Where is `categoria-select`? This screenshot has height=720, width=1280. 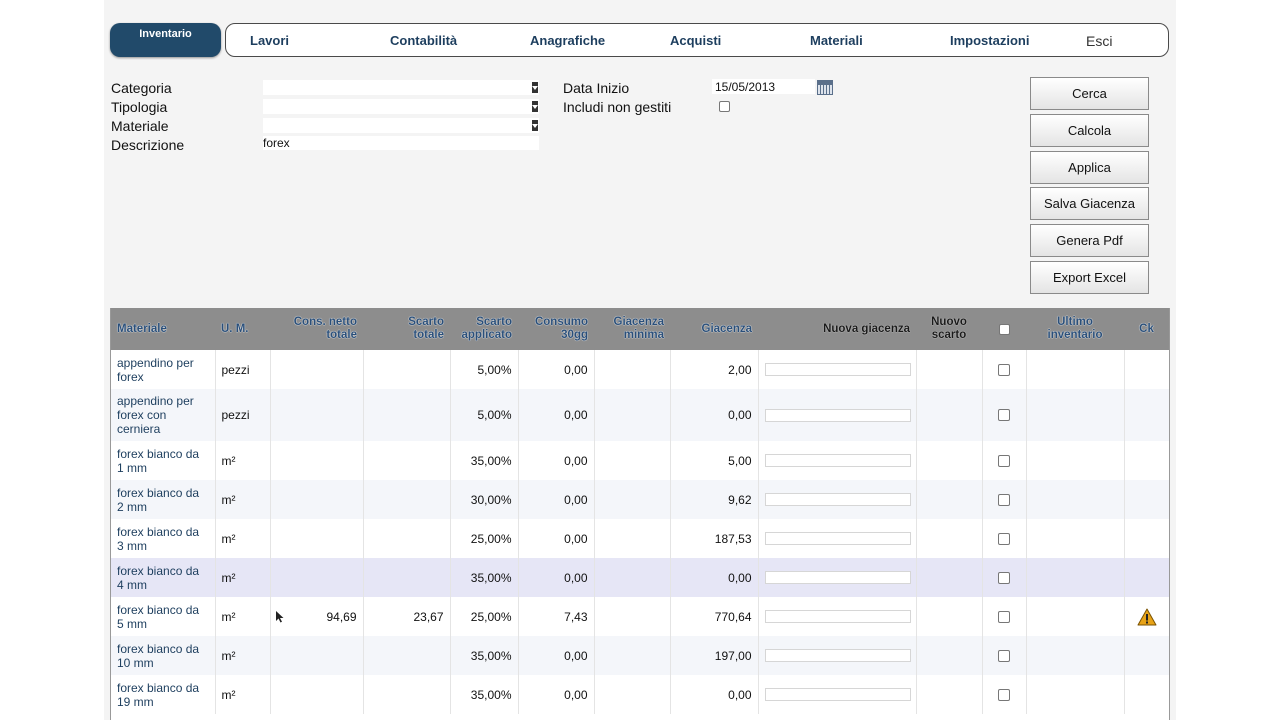 categoria-select is located at coordinates (401, 87).